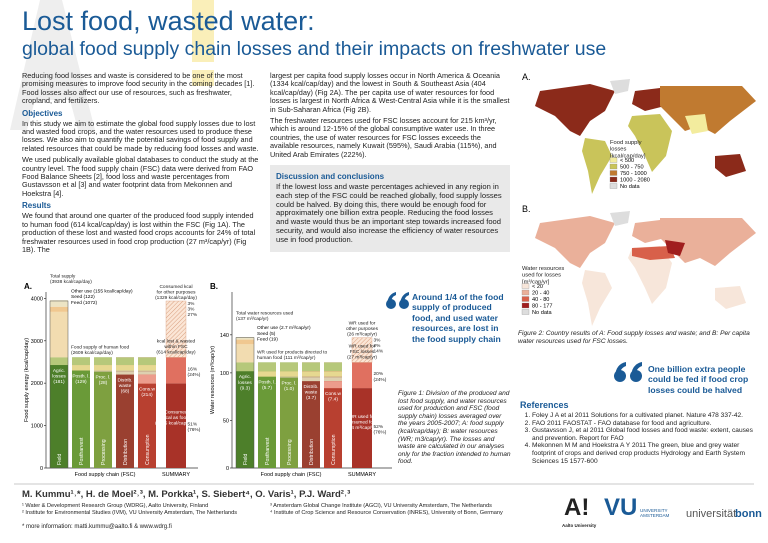 The height and width of the screenshot is (543, 768). Describe the element at coordinates (267, 340) in the screenshot. I see `other-use-label: Feed (19)` at that location.